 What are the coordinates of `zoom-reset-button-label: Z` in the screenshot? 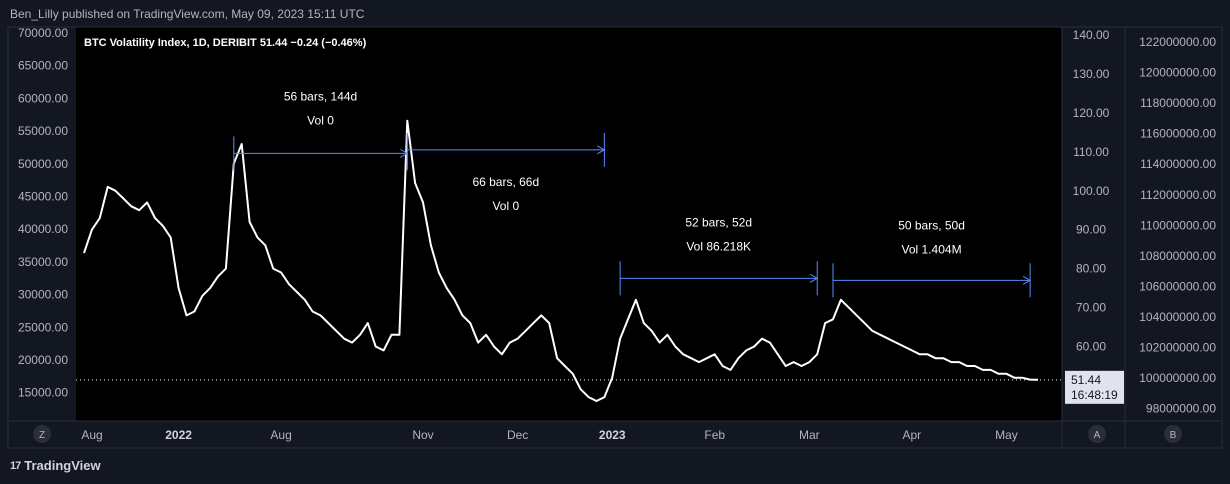 It's located at (42, 435).